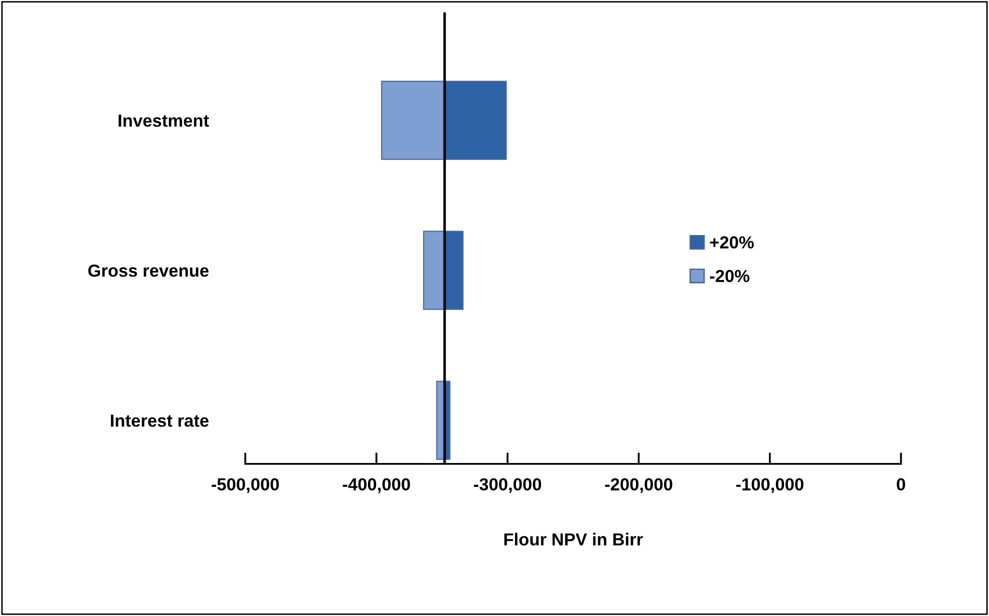  Describe the element at coordinates (730, 276) in the screenshot. I see `legend-label: -20%` at that location.